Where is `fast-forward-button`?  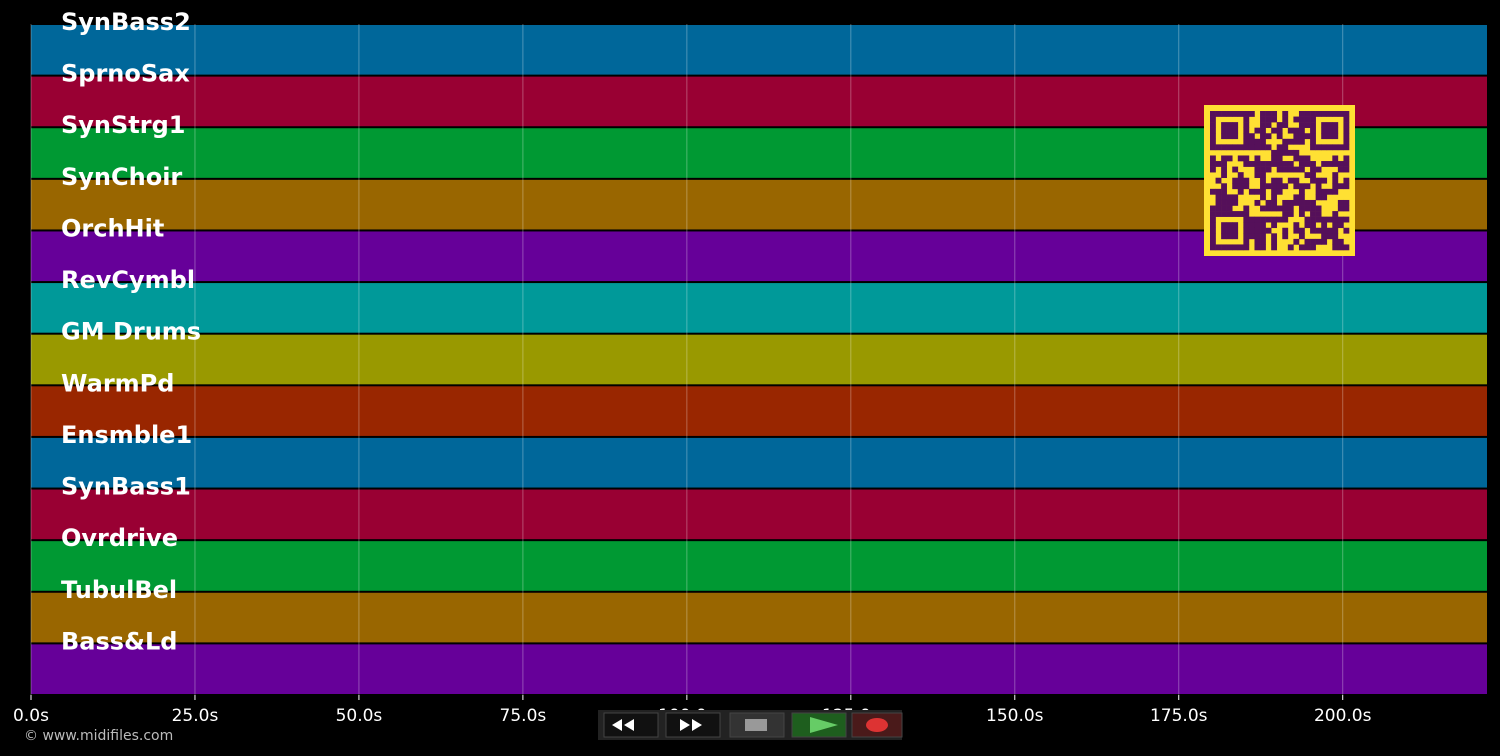
fast-forward-button is located at coordinates (693, 725).